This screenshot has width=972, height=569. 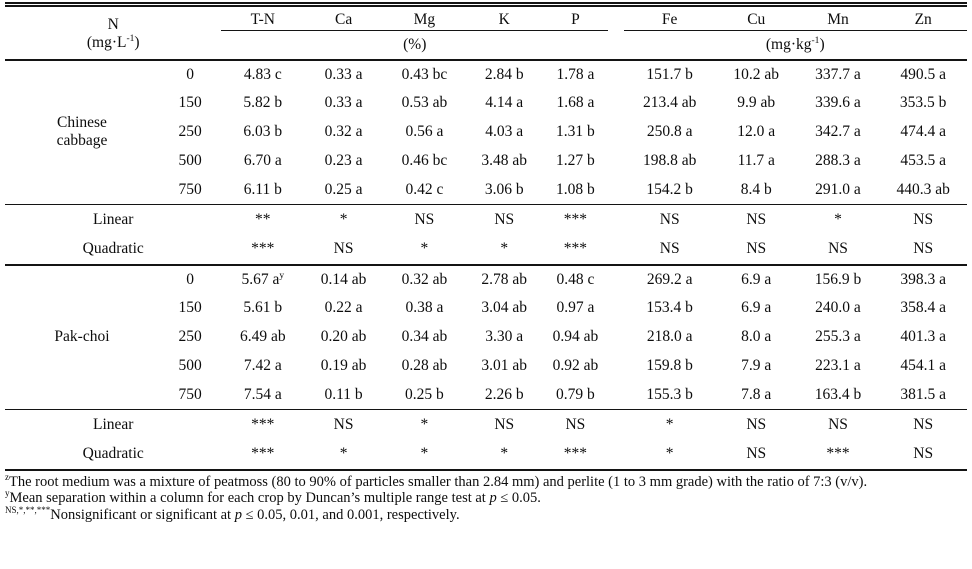 What do you see at coordinates (923, 366) in the screenshot?
I see `value-cell: 454.1 a` at bounding box center [923, 366].